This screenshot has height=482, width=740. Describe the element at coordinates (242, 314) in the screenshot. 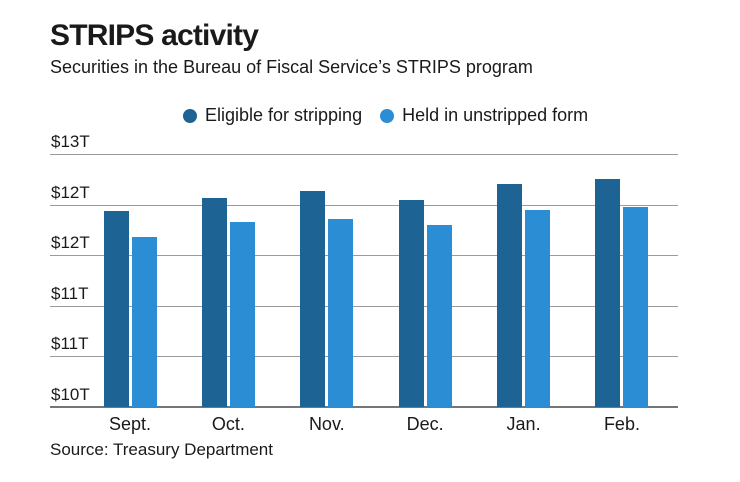

I see `bar-unstripped-oct` at that location.